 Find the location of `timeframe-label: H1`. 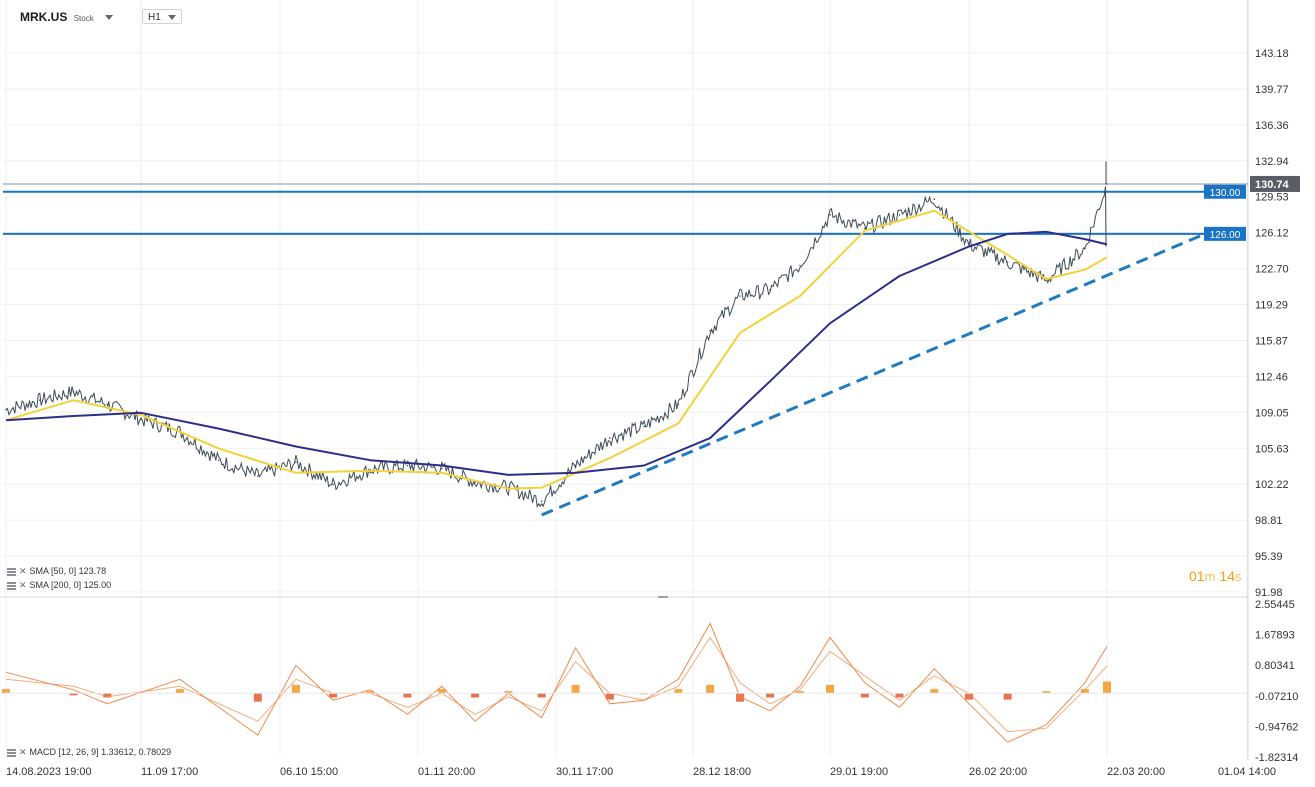

timeframe-label: H1 is located at coordinates (154, 17).